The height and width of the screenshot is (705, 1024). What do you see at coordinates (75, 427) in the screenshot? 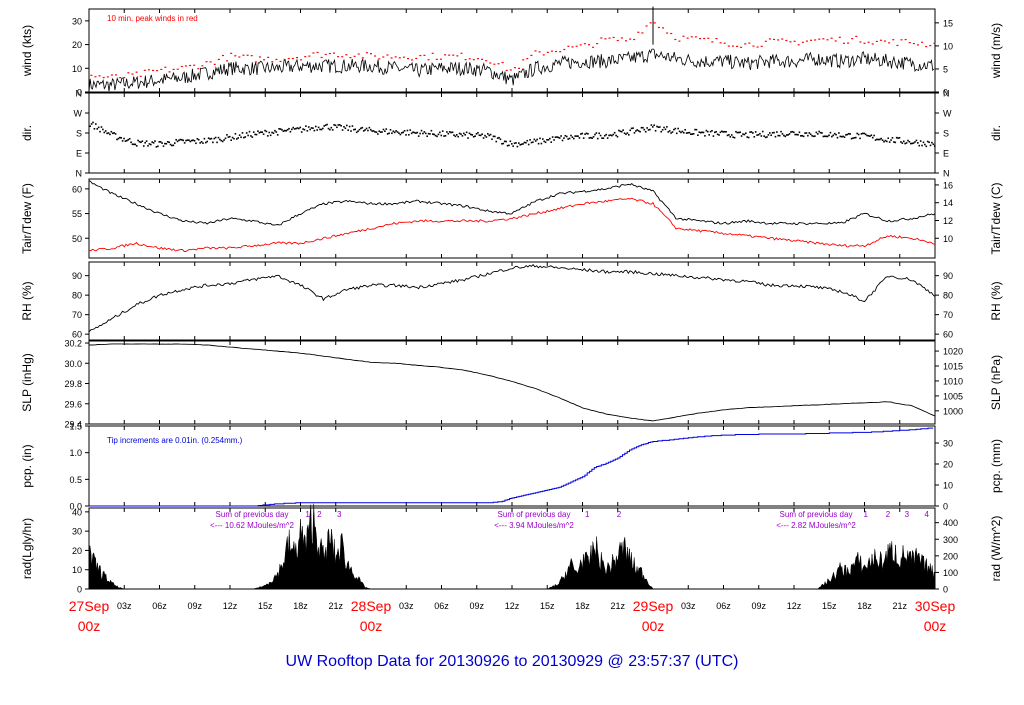
I see `y-tick-label-left-pcp: 1.5` at bounding box center [75, 427].